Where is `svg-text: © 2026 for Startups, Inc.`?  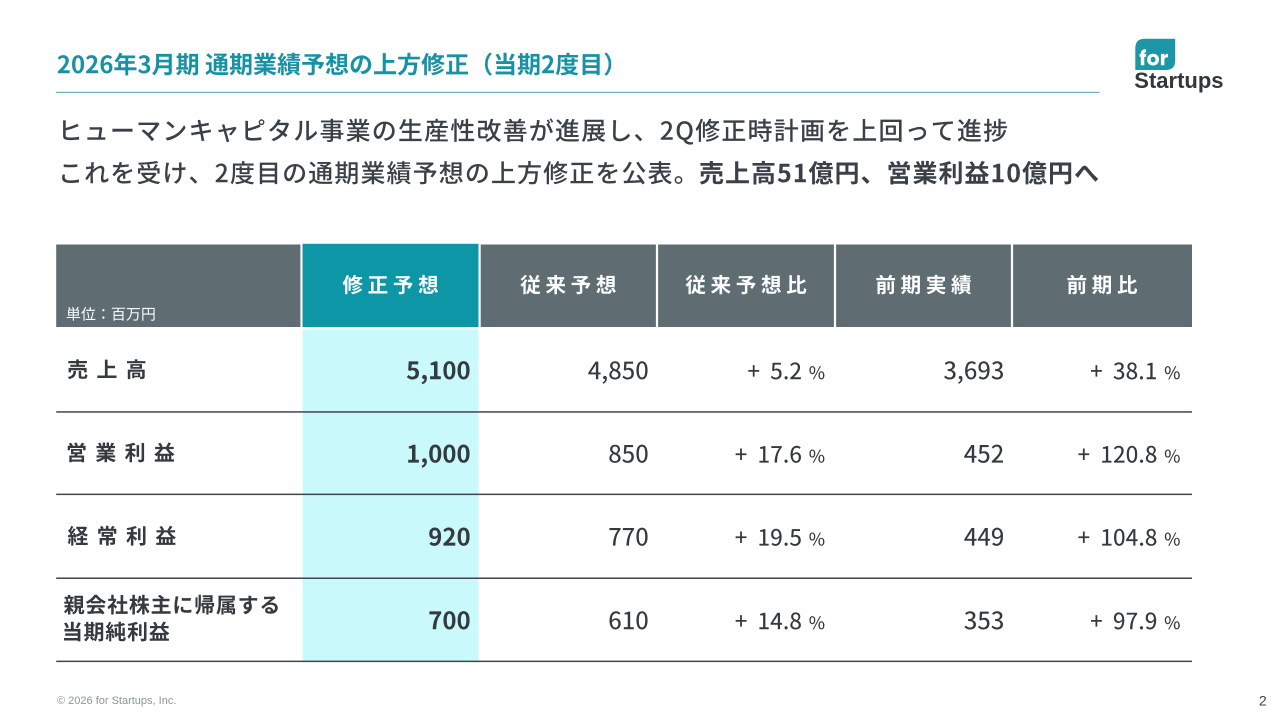
svg-text: © 2026 for Startups, Inc. is located at coordinates (116, 701).